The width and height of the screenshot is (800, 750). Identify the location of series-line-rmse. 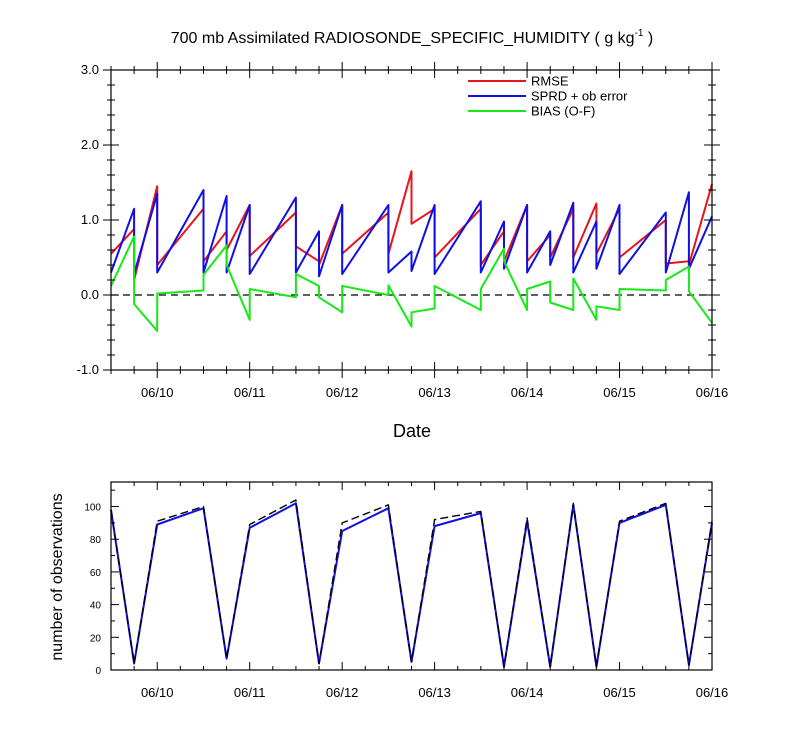
(411, 225).